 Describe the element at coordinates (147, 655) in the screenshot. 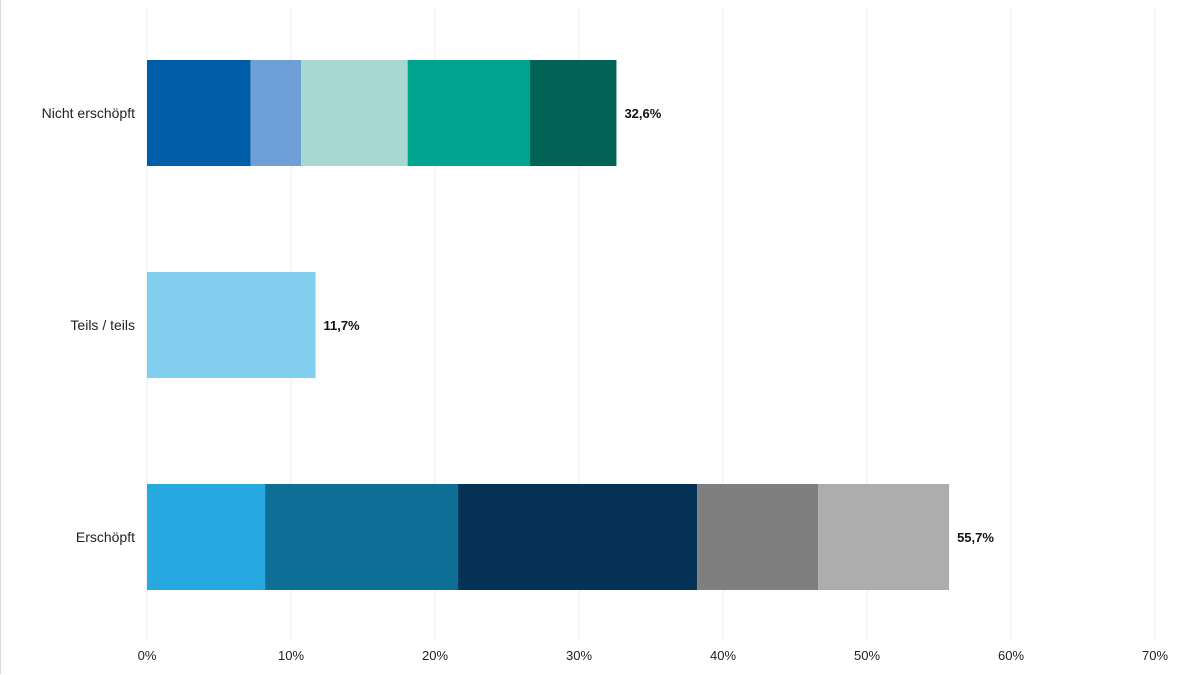

I see `x-tick-label: 0%` at that location.